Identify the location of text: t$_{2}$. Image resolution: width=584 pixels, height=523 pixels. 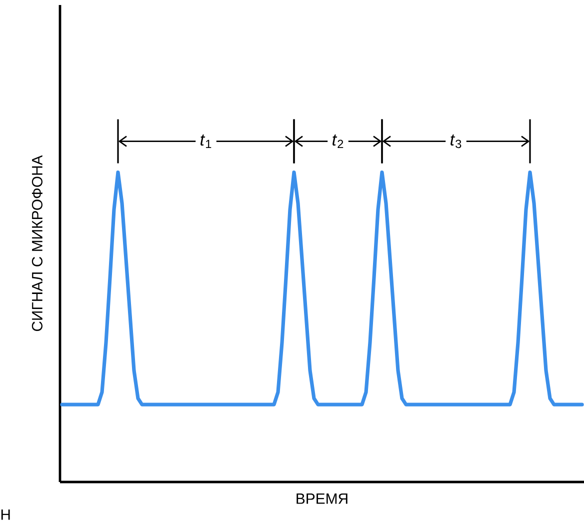
(338, 141).